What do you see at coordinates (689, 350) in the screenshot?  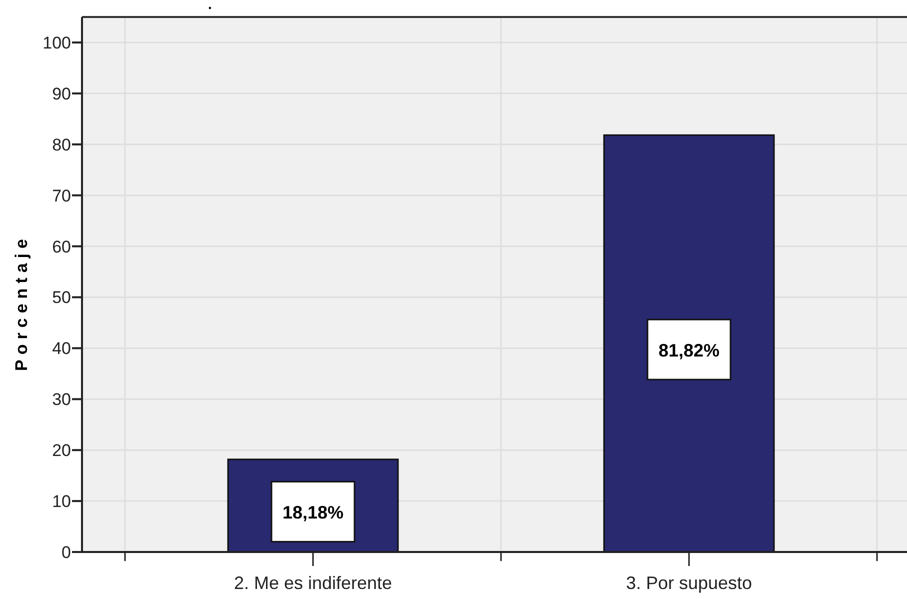 I see `data-label: 81,82%` at bounding box center [689, 350].